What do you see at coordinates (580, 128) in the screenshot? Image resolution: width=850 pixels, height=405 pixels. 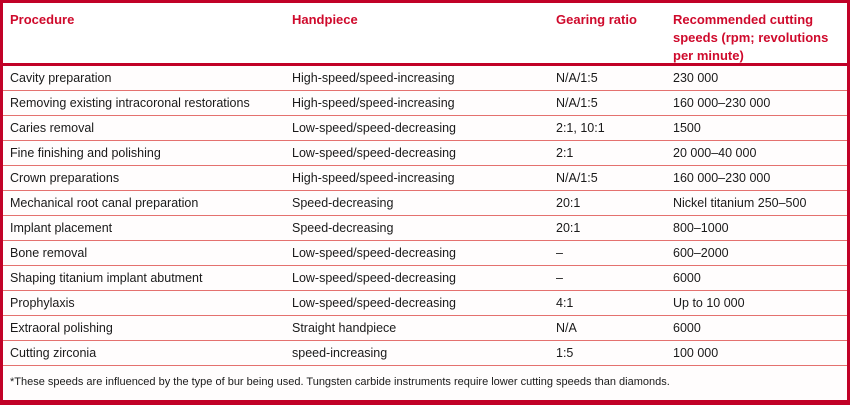 I see `cell-gearing-ratio: 2:1, 10:1` at bounding box center [580, 128].